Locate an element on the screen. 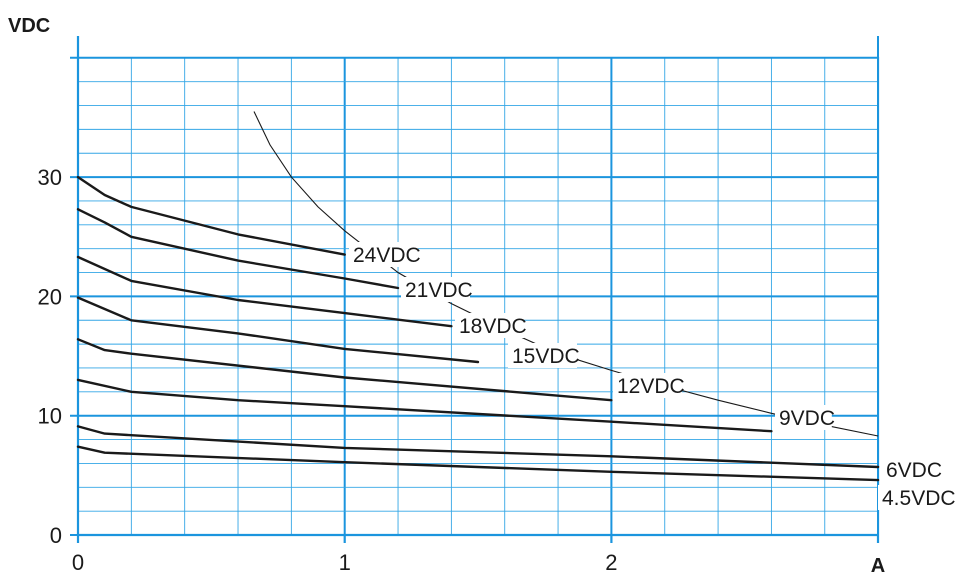  series-line-18vdc is located at coordinates (264, 291).